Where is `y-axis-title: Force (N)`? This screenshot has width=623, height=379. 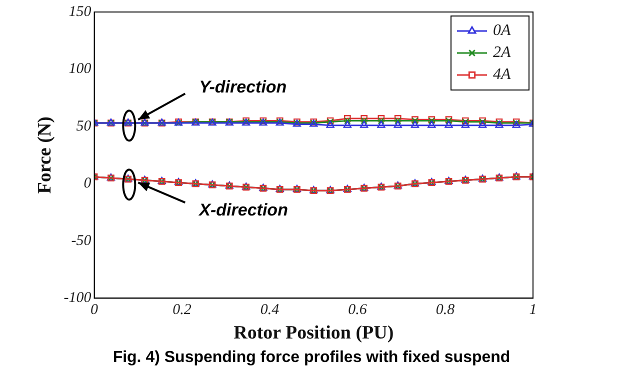 y-axis-title: Force (N) is located at coordinates (45, 155).